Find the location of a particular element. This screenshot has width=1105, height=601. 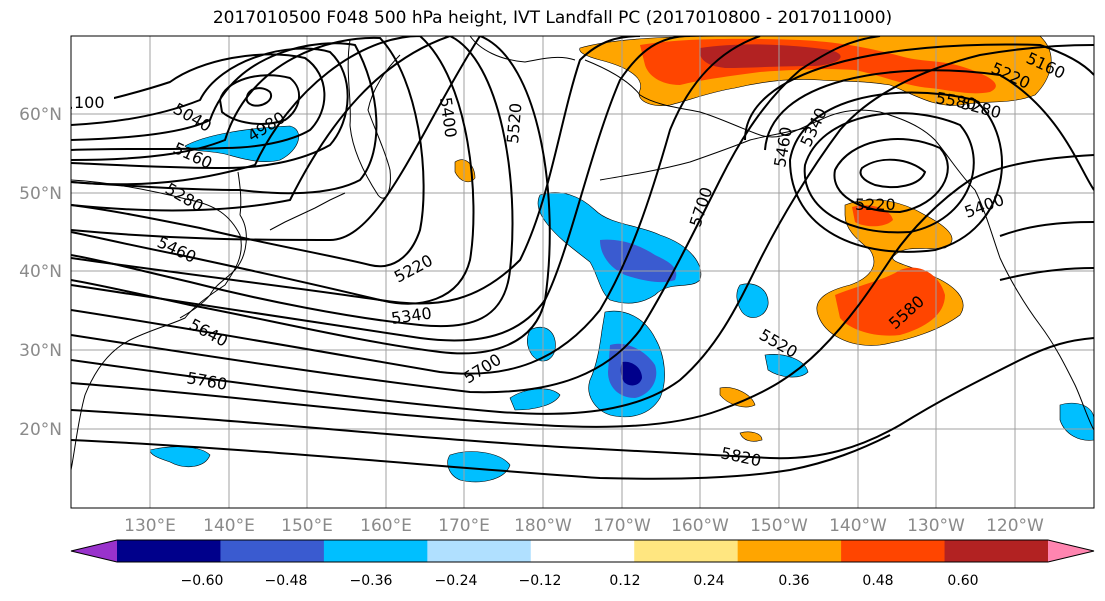

colorbar-tick-label: −0.24 is located at coordinates (456, 581).